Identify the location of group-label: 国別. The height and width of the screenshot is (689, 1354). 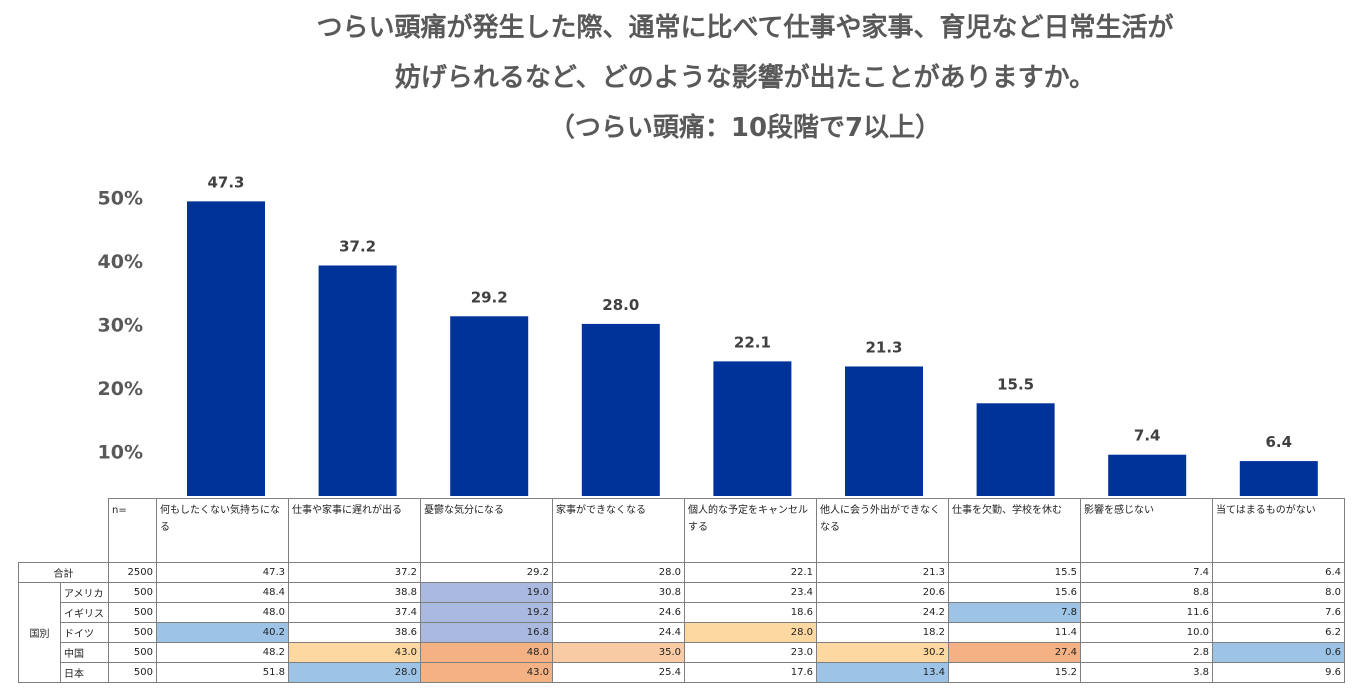
(39, 632).